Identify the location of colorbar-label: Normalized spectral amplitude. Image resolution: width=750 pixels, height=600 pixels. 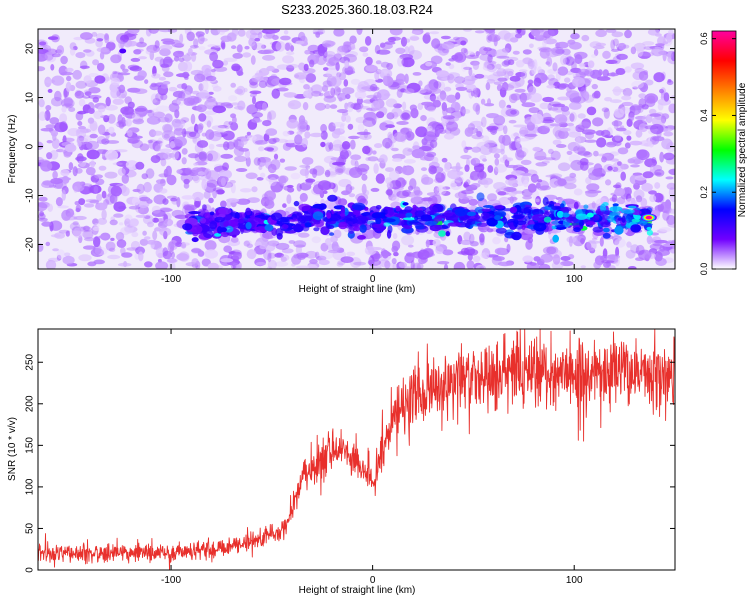
(742, 149).